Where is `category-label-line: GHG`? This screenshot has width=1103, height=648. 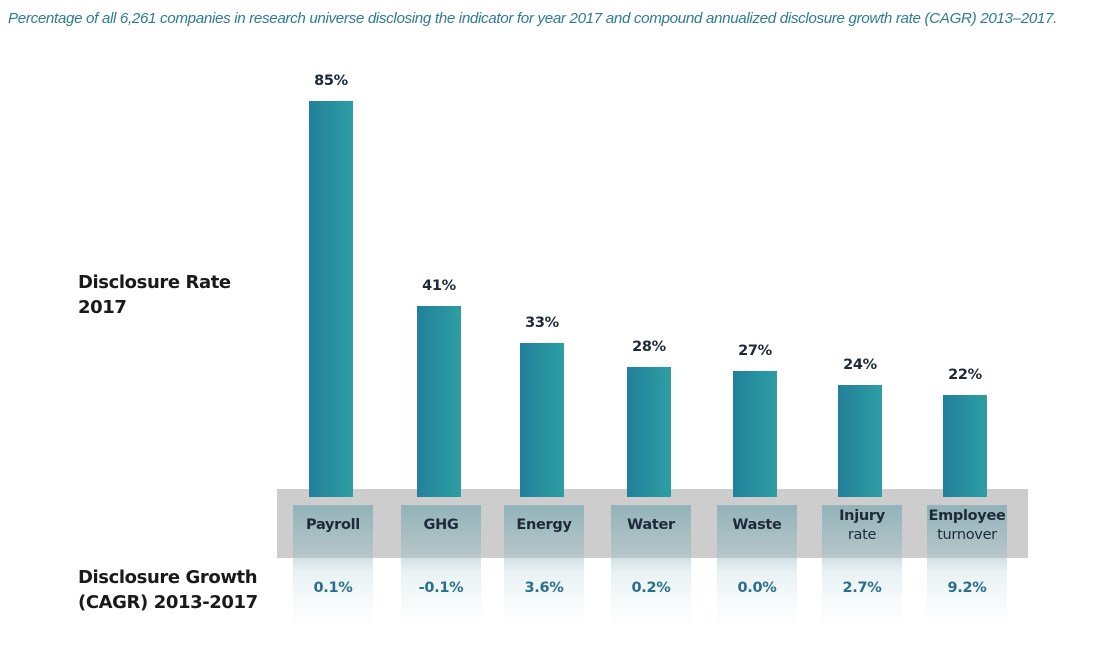 category-label-line: GHG is located at coordinates (441, 525).